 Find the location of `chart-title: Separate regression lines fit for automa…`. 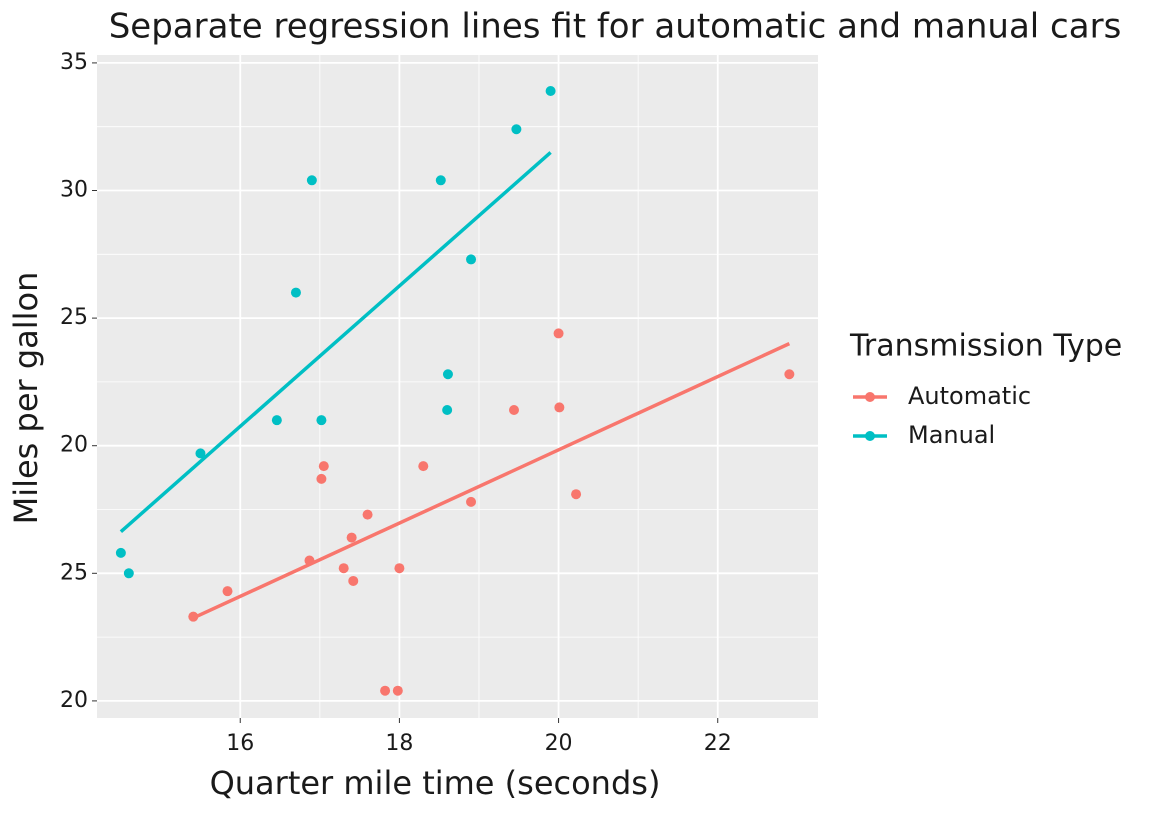

chart-title: Separate regression lines fit for automa… is located at coordinates (615, 27).